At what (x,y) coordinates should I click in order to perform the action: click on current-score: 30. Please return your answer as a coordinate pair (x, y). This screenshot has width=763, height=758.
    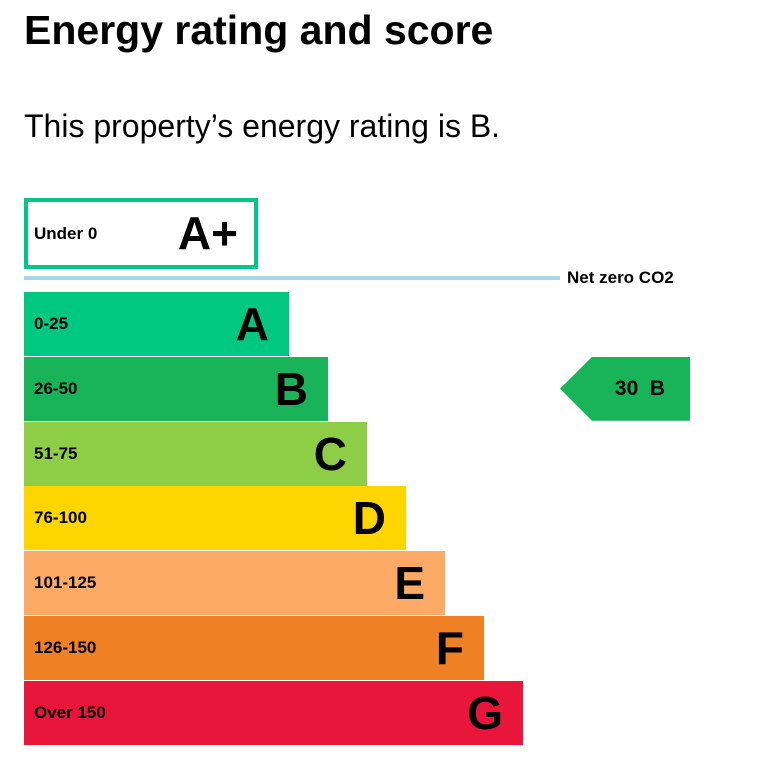
    Looking at the image, I should click on (626, 388).